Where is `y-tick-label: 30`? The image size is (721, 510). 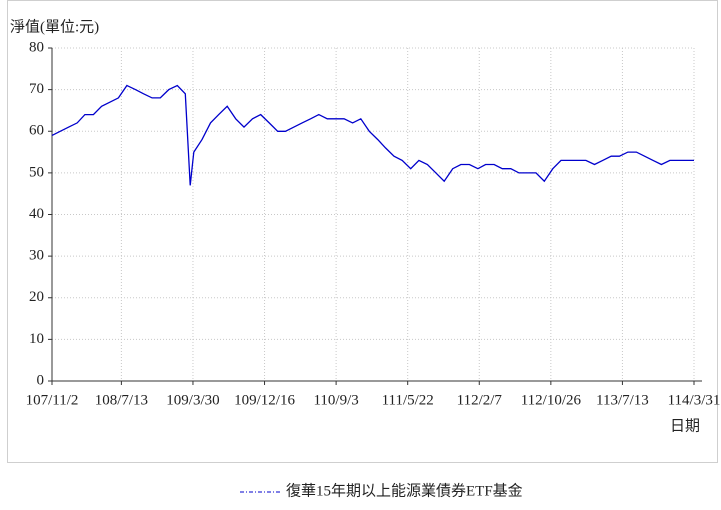 y-tick-label: 30 is located at coordinates (36, 256).